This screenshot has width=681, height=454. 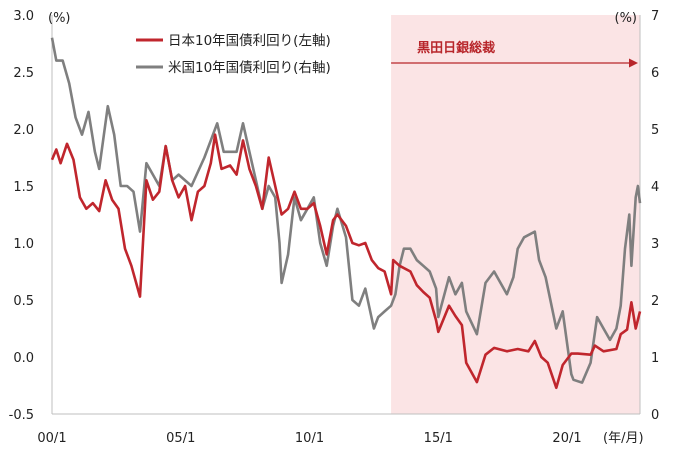 I want to click on x-tick-label: 15/1, so click(x=438, y=438).